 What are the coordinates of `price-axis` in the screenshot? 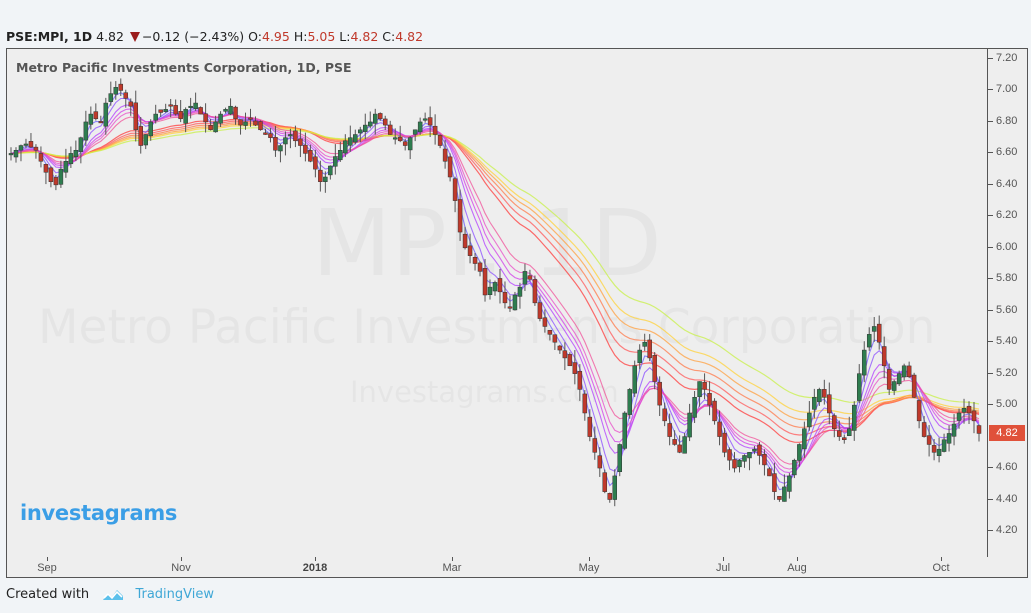 It's located at (1008, 303).